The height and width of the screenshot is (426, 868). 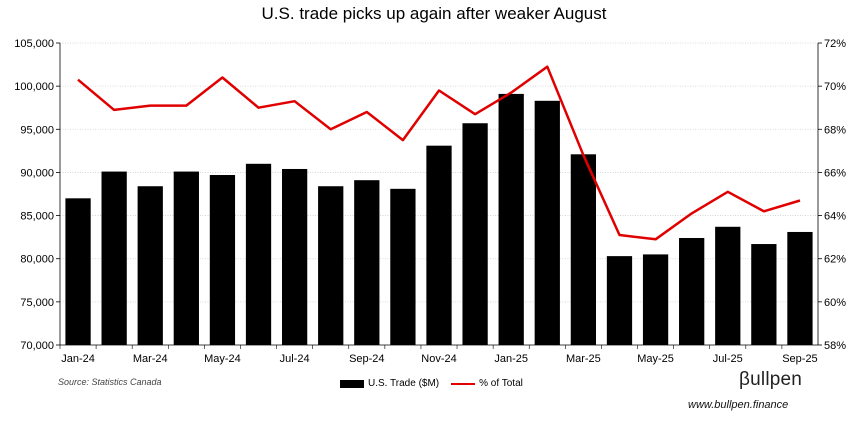 I want to click on y-right-tick-label: 70%, so click(x=835, y=87).